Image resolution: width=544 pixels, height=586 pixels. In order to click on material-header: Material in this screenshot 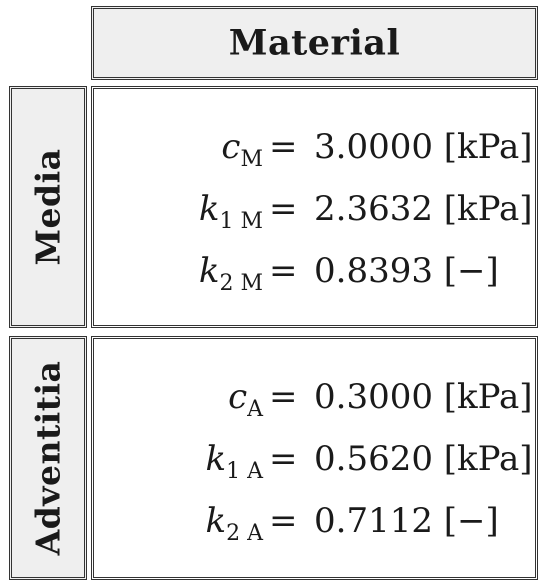, I will do `click(314, 43)`.